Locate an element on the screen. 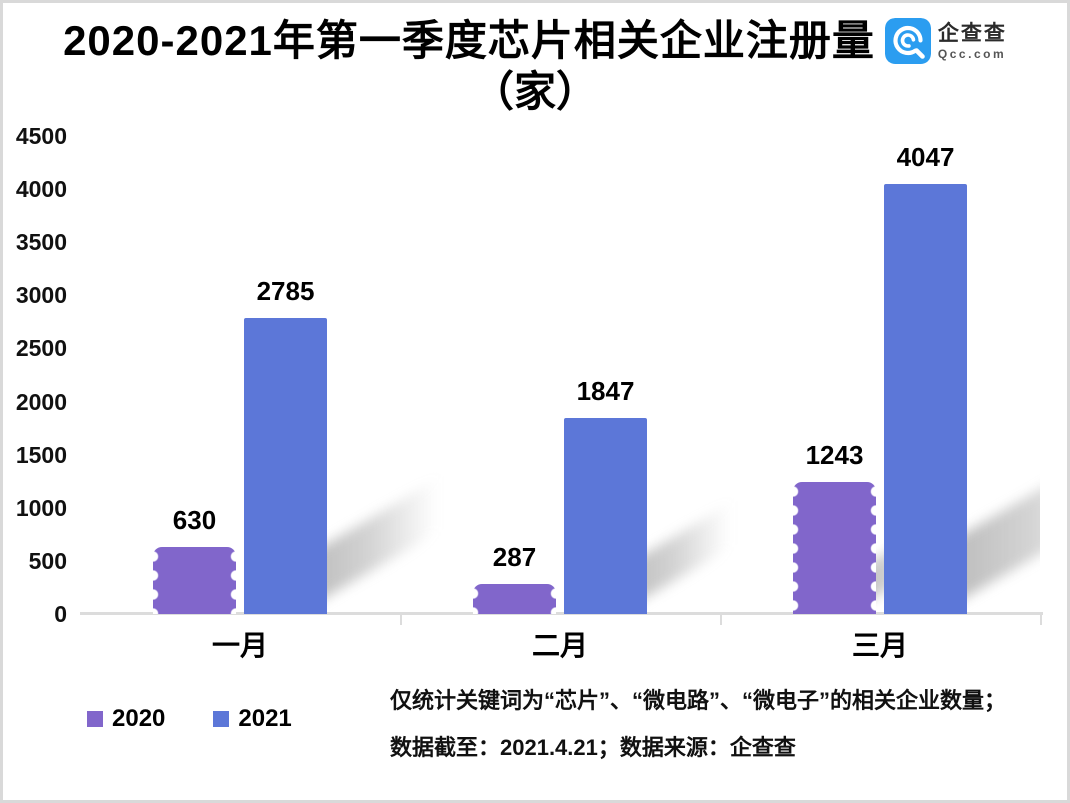  bar-2020-一月 is located at coordinates (194, 580).